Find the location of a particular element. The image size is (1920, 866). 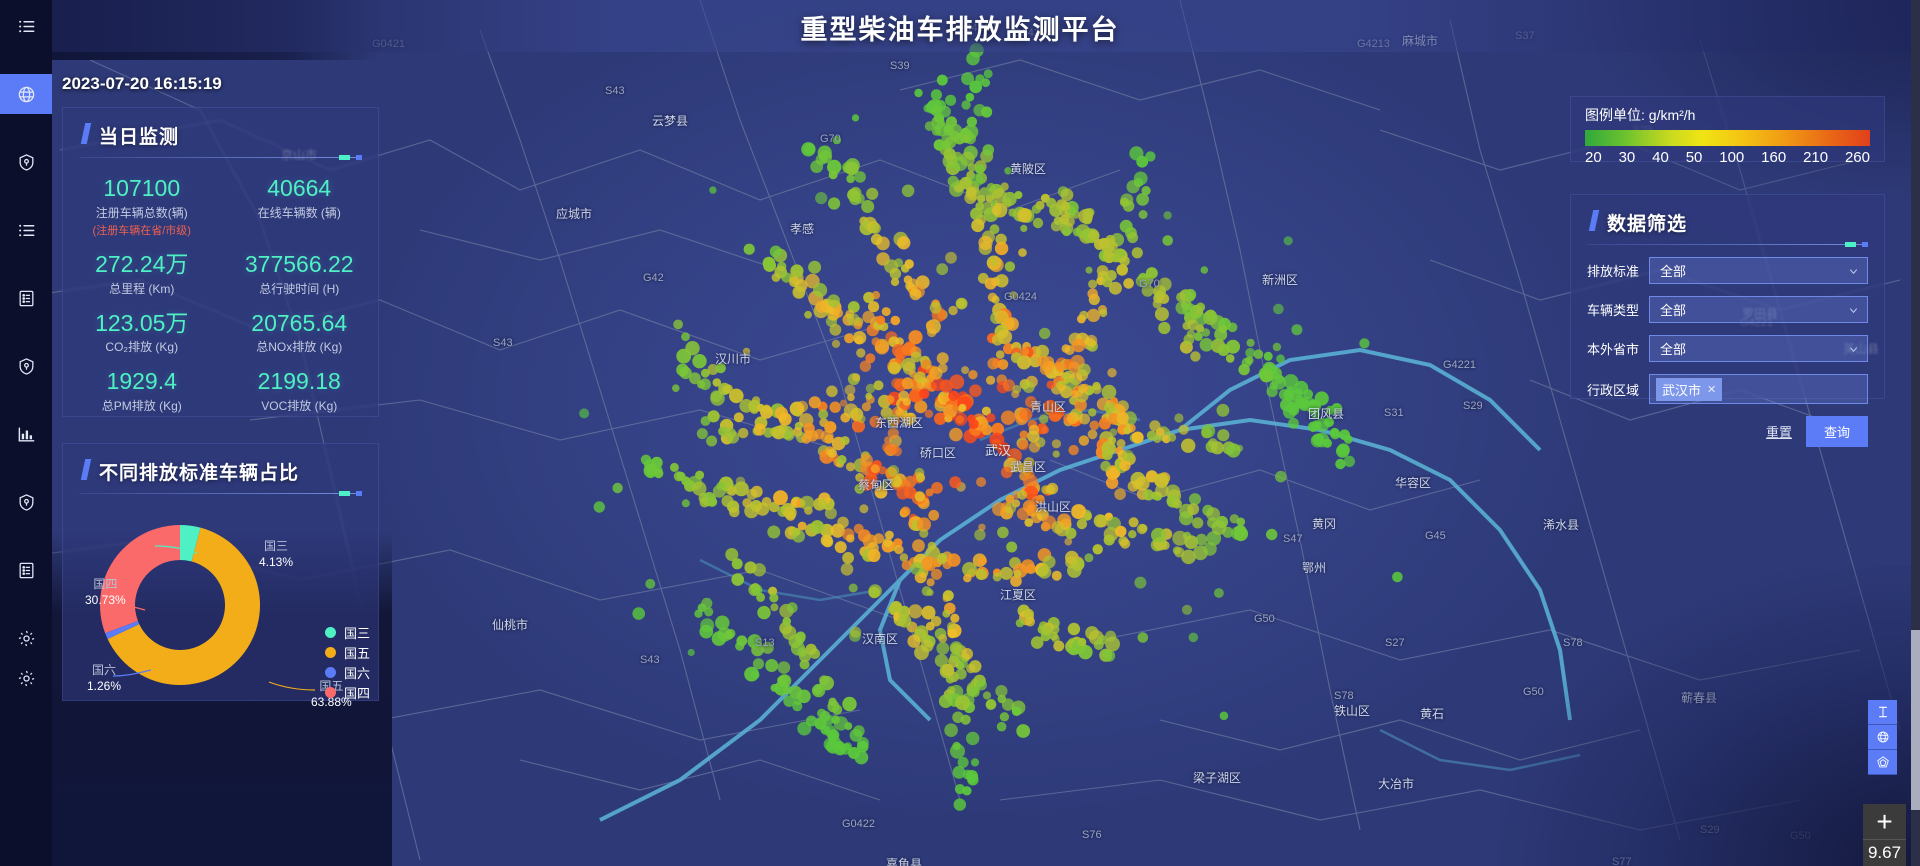

sidebar-item-settings is located at coordinates (26, 638).